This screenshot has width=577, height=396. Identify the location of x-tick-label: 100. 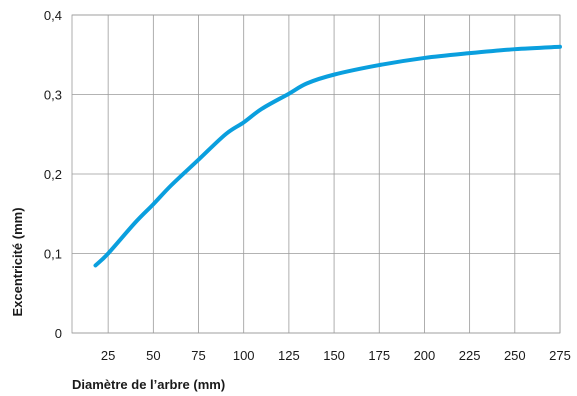
(244, 355).